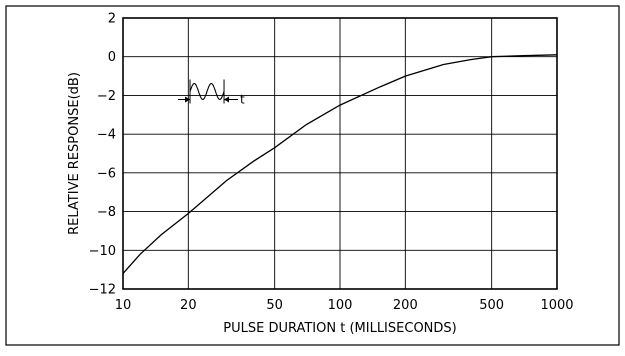  I want to click on x-tick-label: 1000, so click(556, 305).